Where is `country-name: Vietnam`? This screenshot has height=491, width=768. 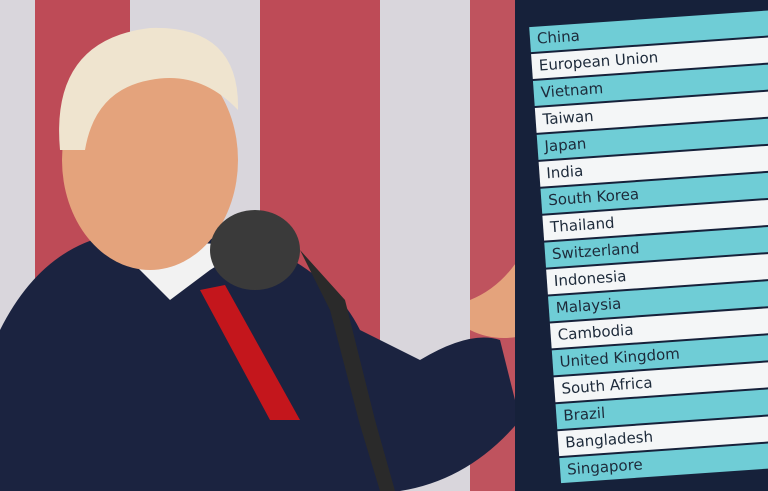
country-name: Vietnam is located at coordinates (572, 90).